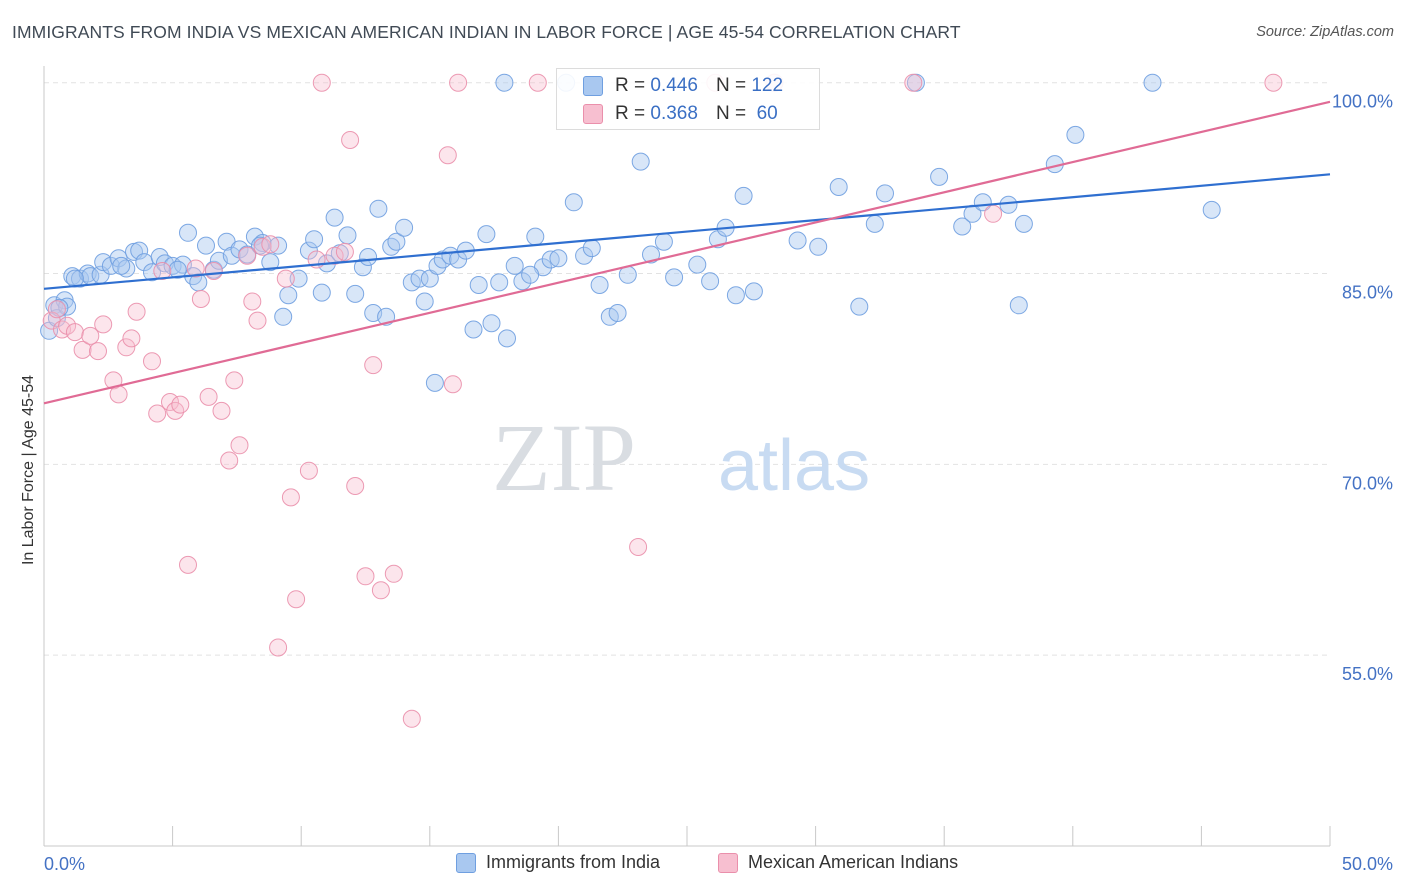 Image resolution: width=1406 pixels, height=892 pixels. What do you see at coordinates (466, 862) in the screenshot?
I see `legend-swatch-india` at bounding box center [466, 862].